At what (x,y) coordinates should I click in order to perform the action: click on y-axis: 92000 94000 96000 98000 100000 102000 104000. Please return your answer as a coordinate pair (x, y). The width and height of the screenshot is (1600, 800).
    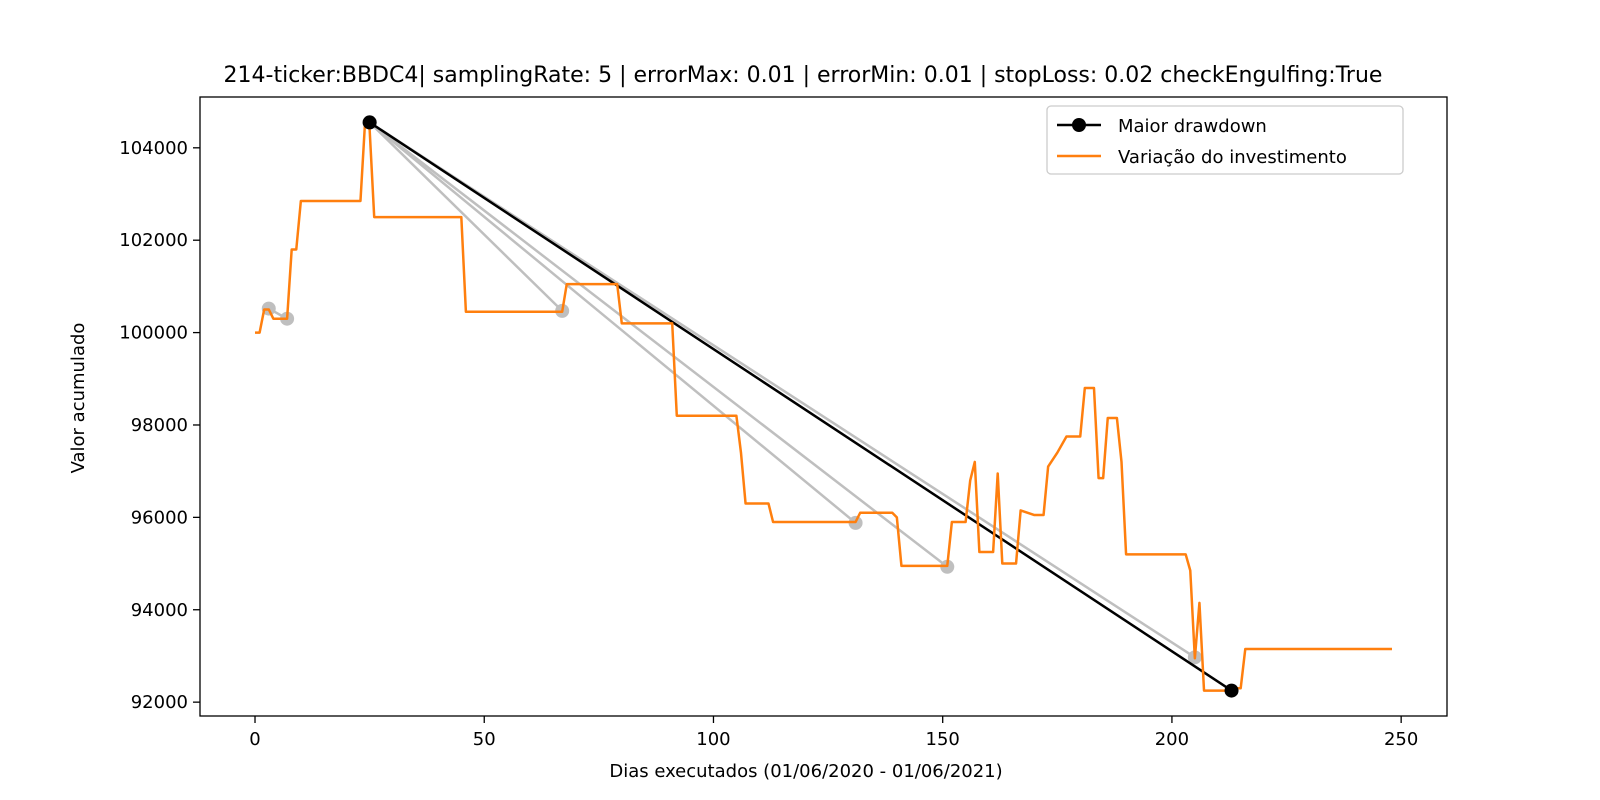
    Looking at the image, I should click on (159, 425).